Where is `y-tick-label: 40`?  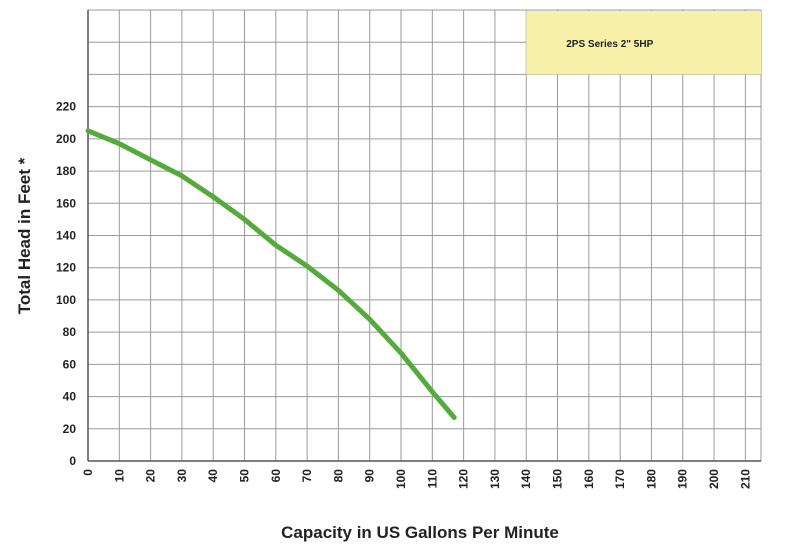
y-tick-label: 40 is located at coordinates (70, 397).